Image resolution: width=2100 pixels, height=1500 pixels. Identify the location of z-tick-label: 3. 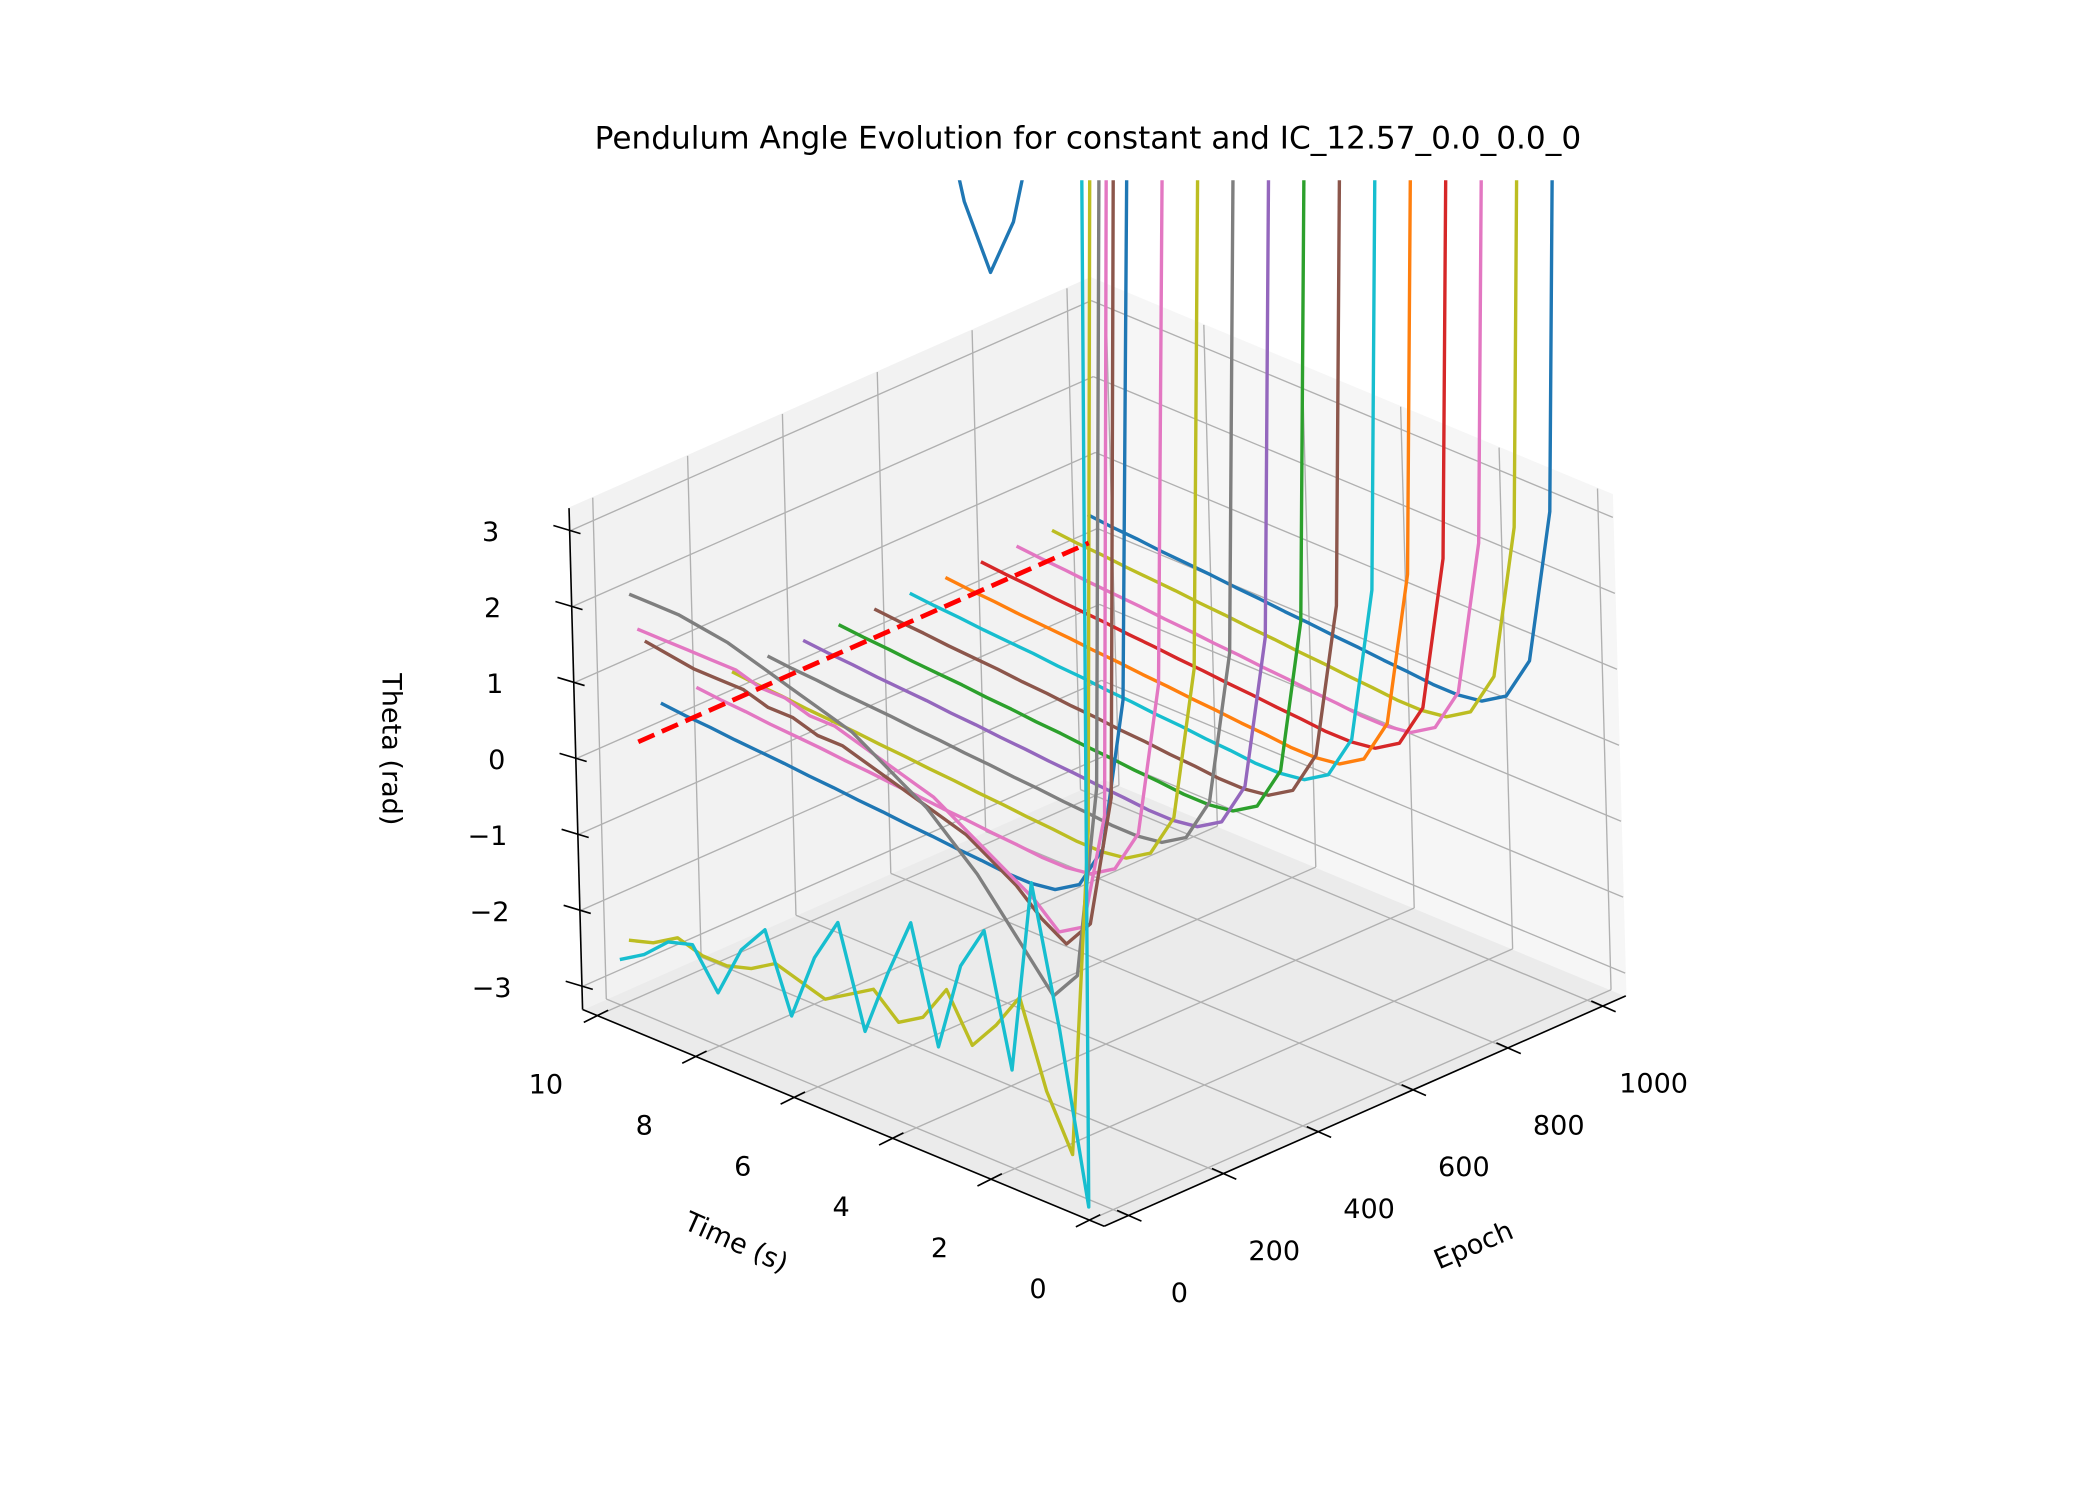
(490, 532).